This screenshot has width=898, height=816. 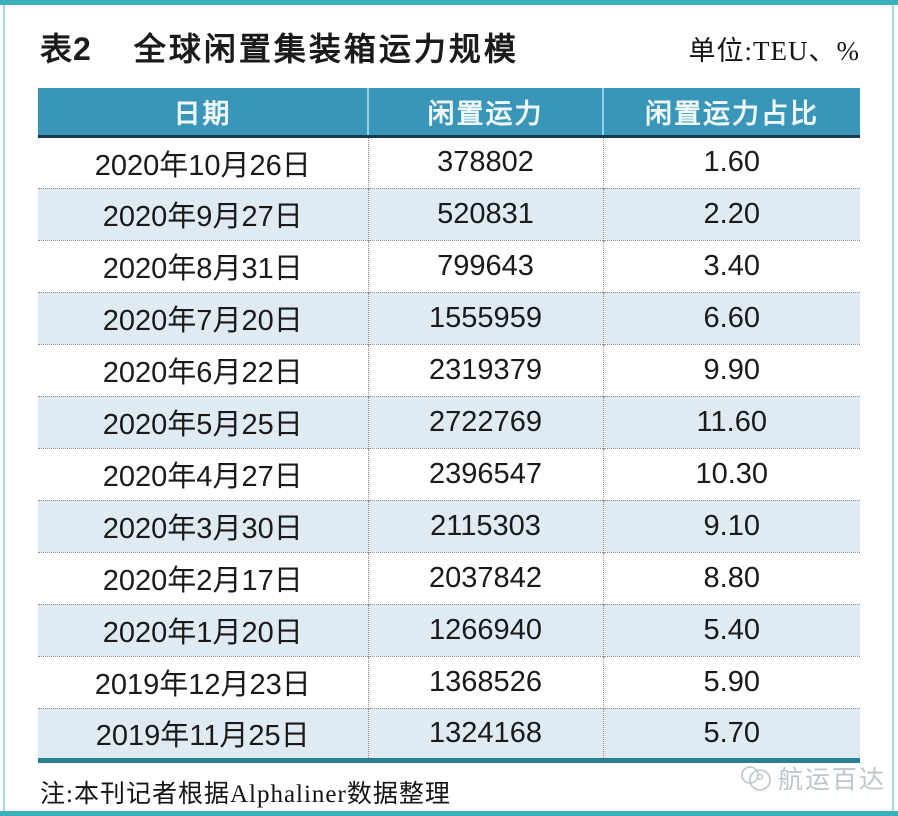 What do you see at coordinates (203, 735) in the screenshot?
I see `date-cell: 2019年11月25日` at bounding box center [203, 735].